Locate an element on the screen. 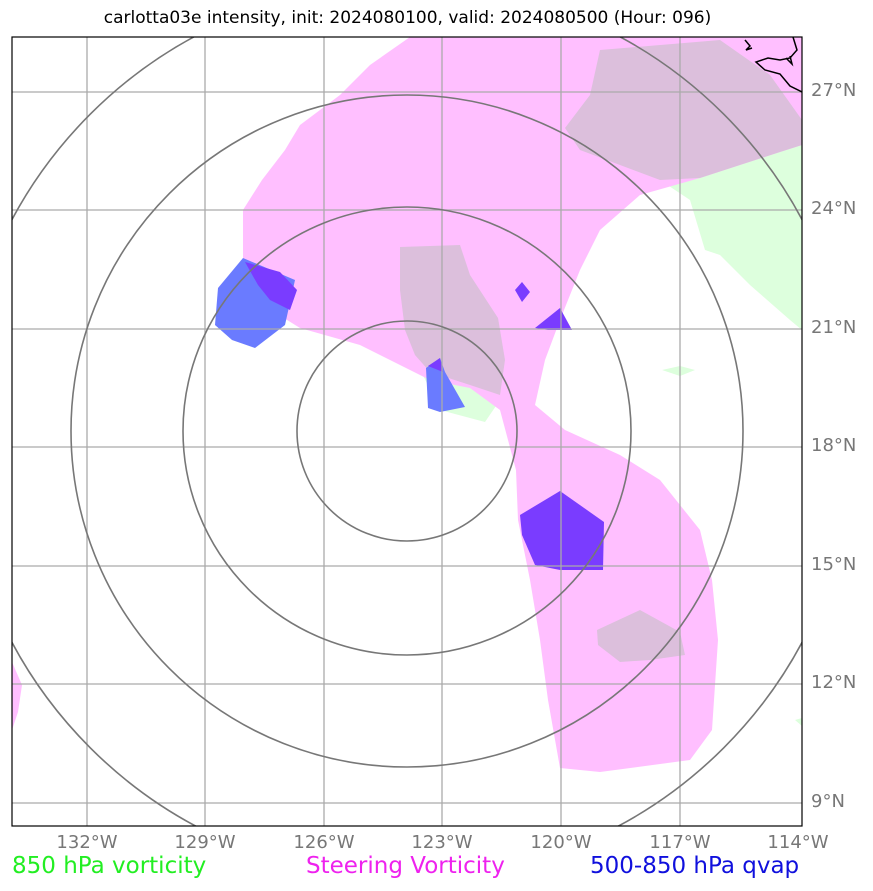  coastline is located at coordinates (773, 65).